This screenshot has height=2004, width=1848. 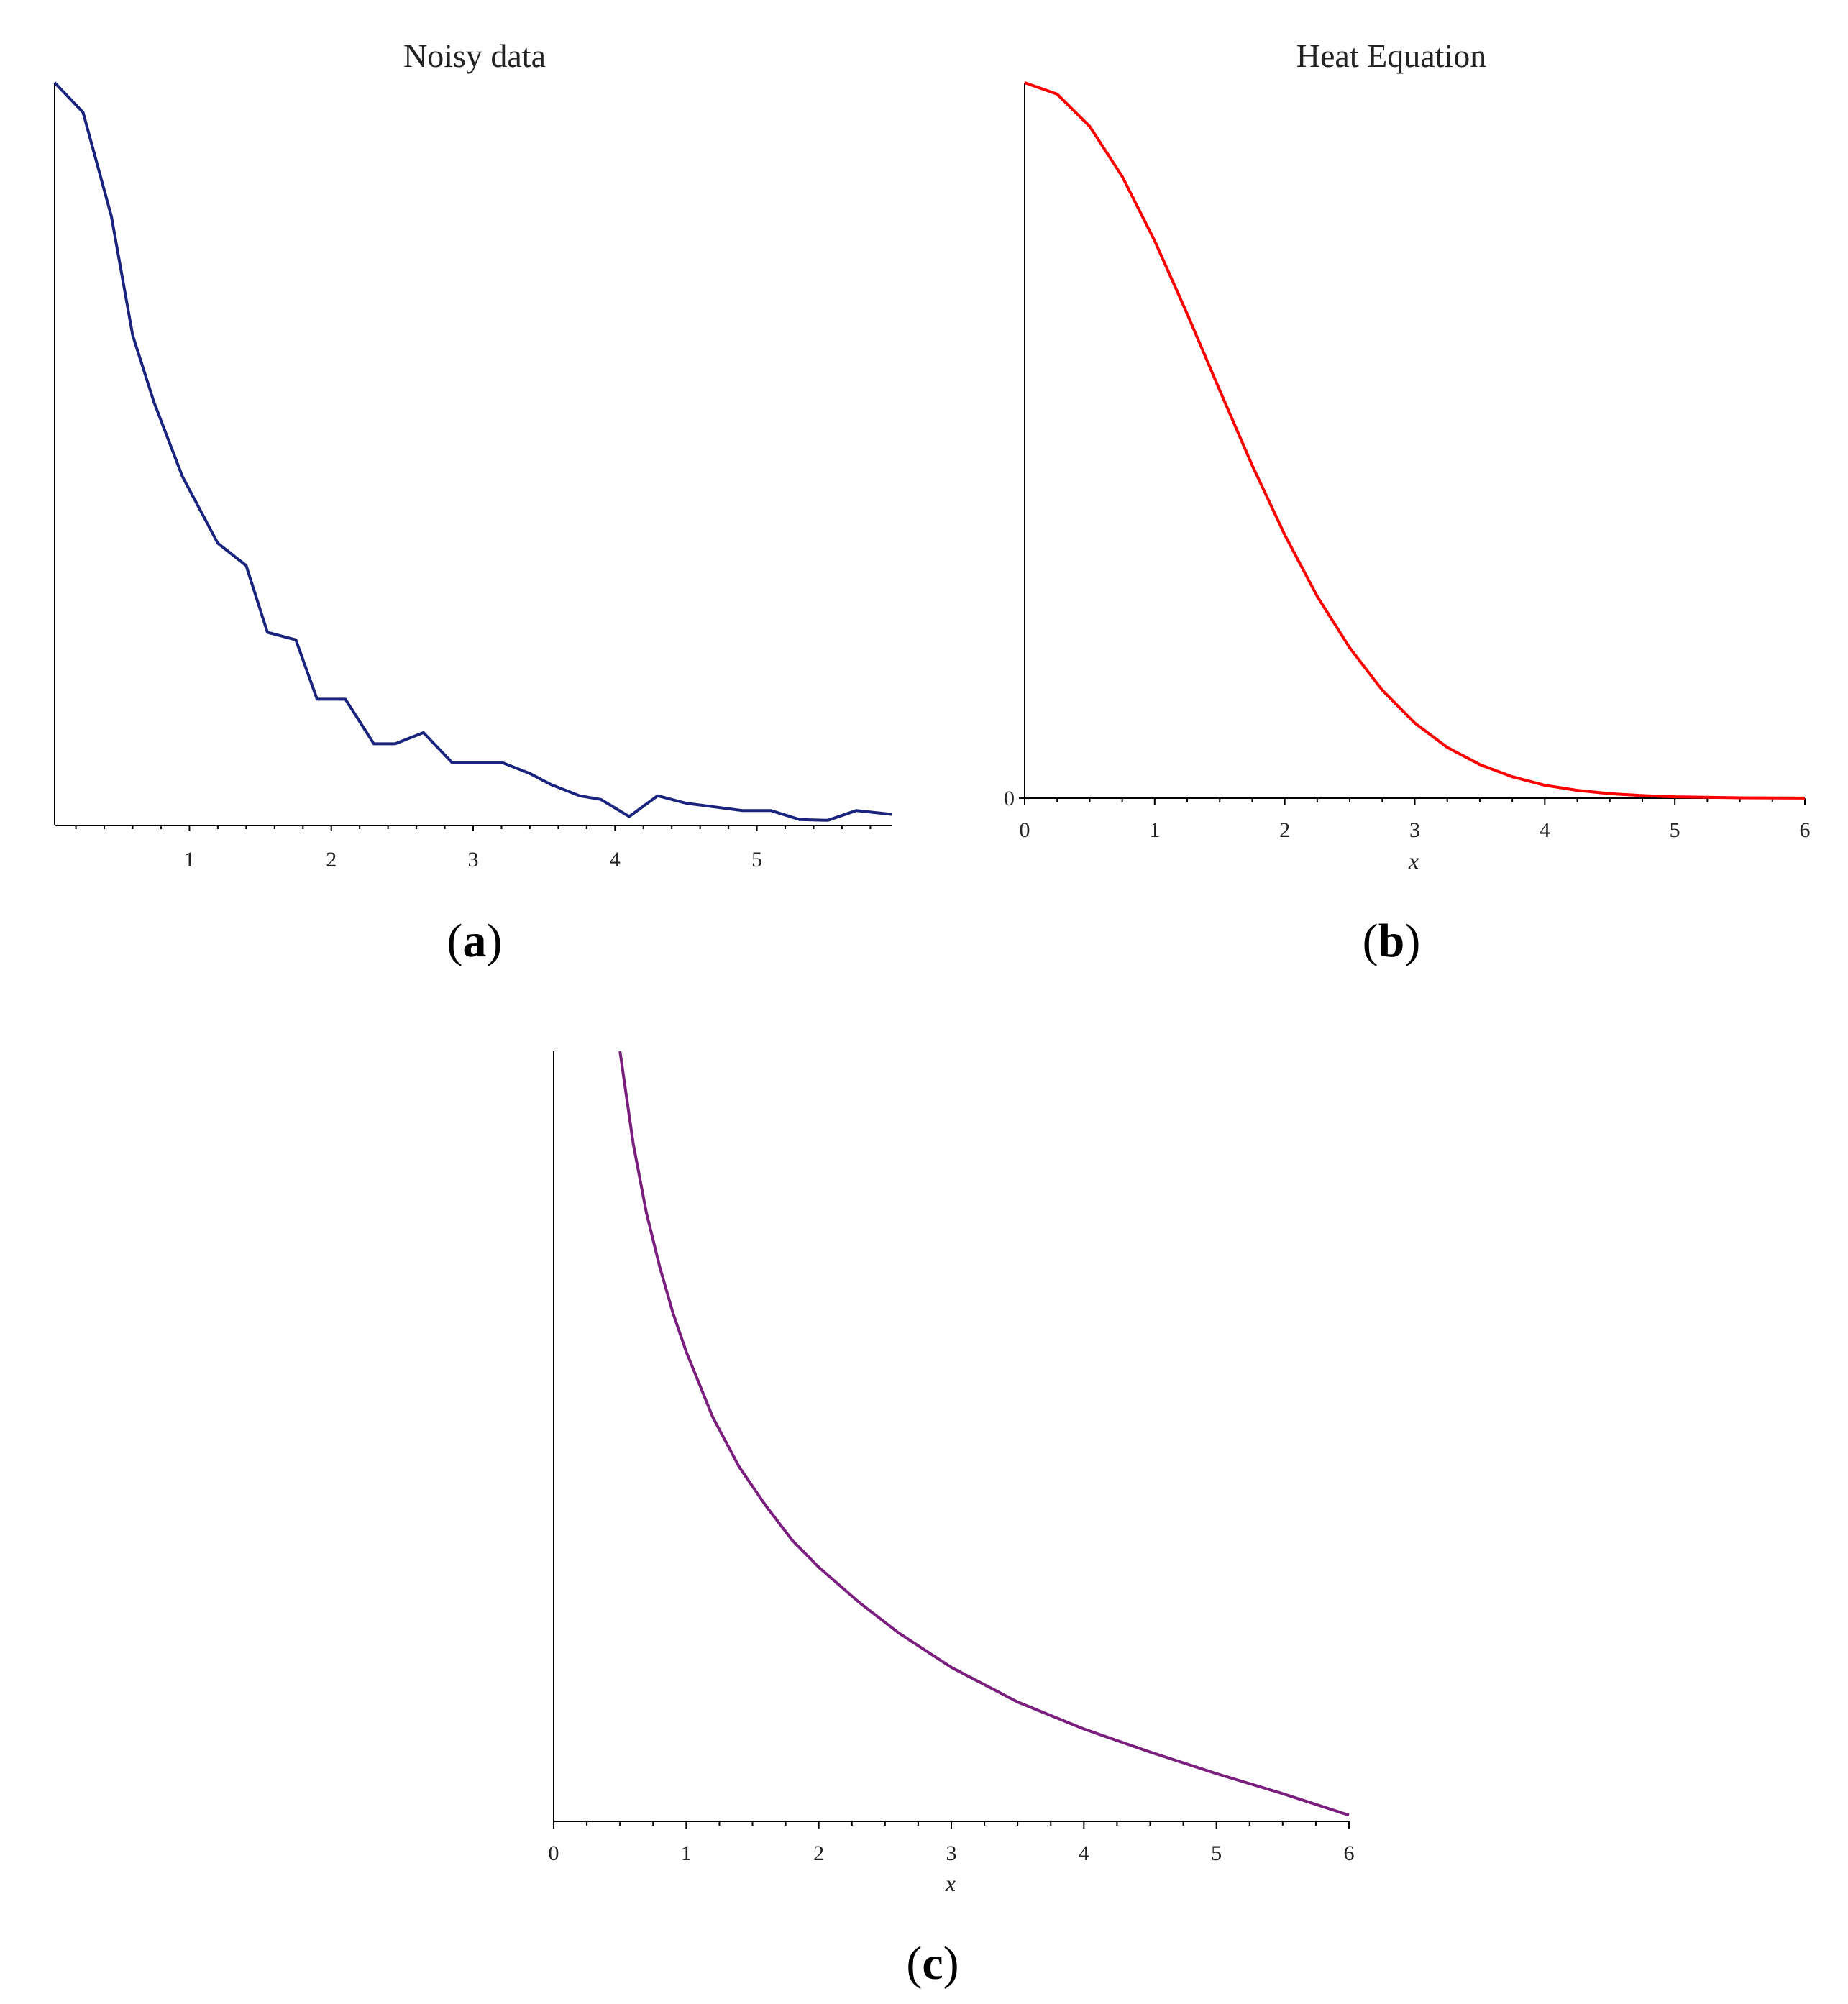 I want to click on y-tick-group: 0, so click(x=1014, y=799).